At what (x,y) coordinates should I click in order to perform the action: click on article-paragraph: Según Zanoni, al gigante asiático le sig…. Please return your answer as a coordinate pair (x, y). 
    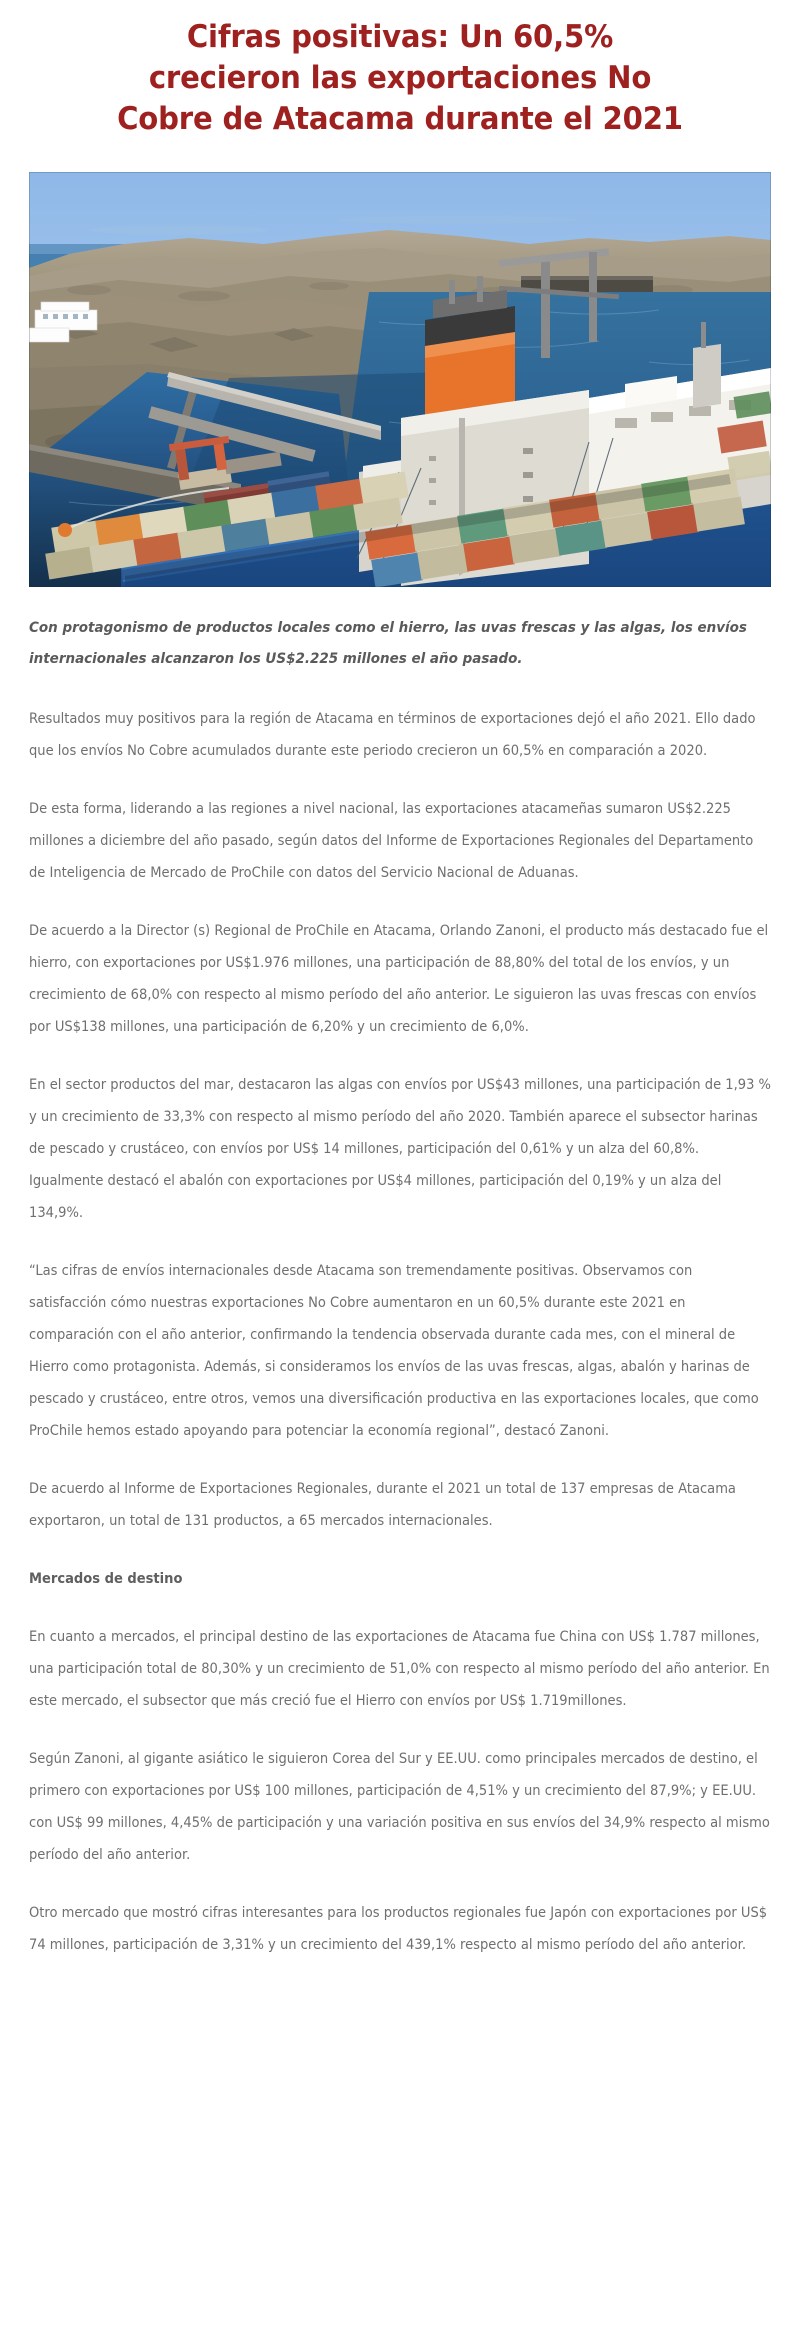
    Looking at the image, I should click on (399, 1807).